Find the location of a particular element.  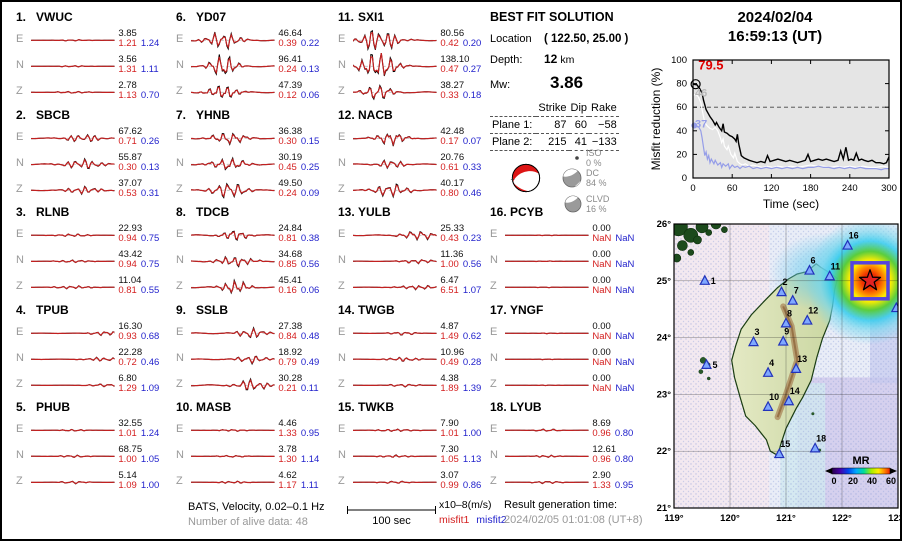

peak-amplitude-value: 22.93 is located at coordinates (130, 228).